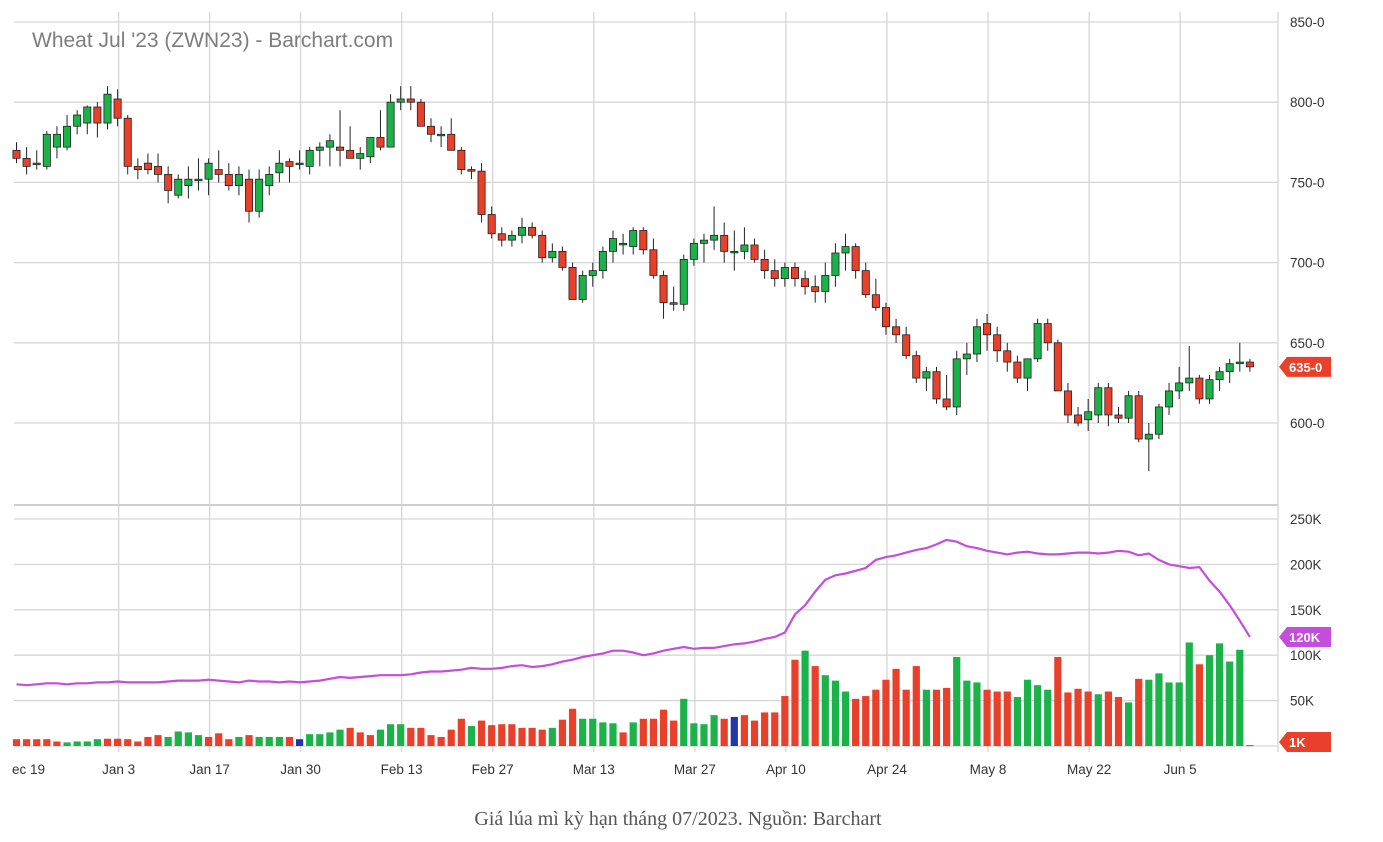 This screenshot has width=1383, height=842. I want to click on price-tick-label: 600-0, so click(1307, 423).